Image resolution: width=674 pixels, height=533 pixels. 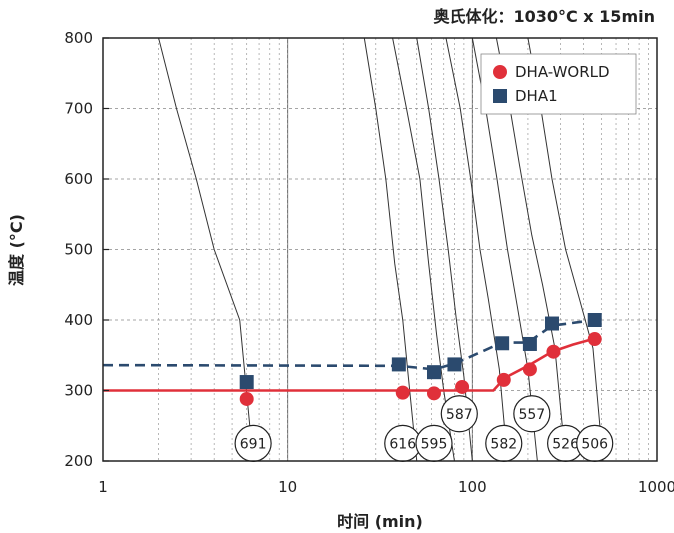 What do you see at coordinates (253, 444) in the screenshot?
I see `hardness-label: 691` at bounding box center [253, 444].